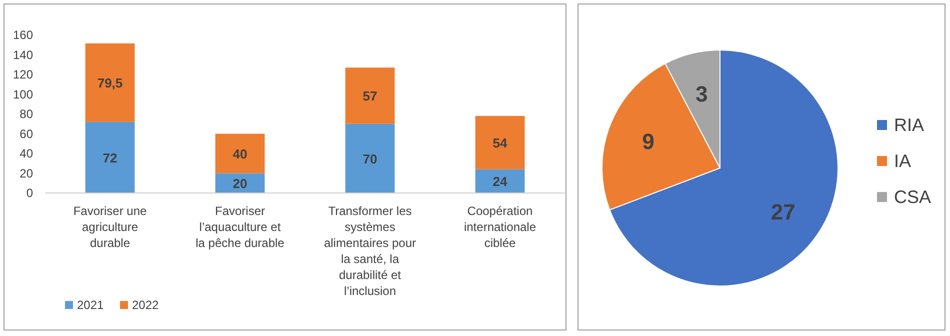 The image size is (950, 336). I want to click on legend-label: 2022, so click(146, 305).